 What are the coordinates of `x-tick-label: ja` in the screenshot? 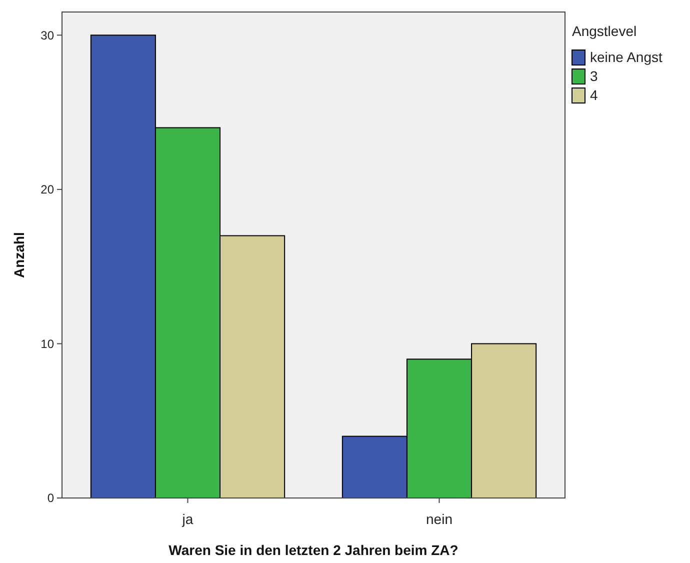 It's located at (187, 519).